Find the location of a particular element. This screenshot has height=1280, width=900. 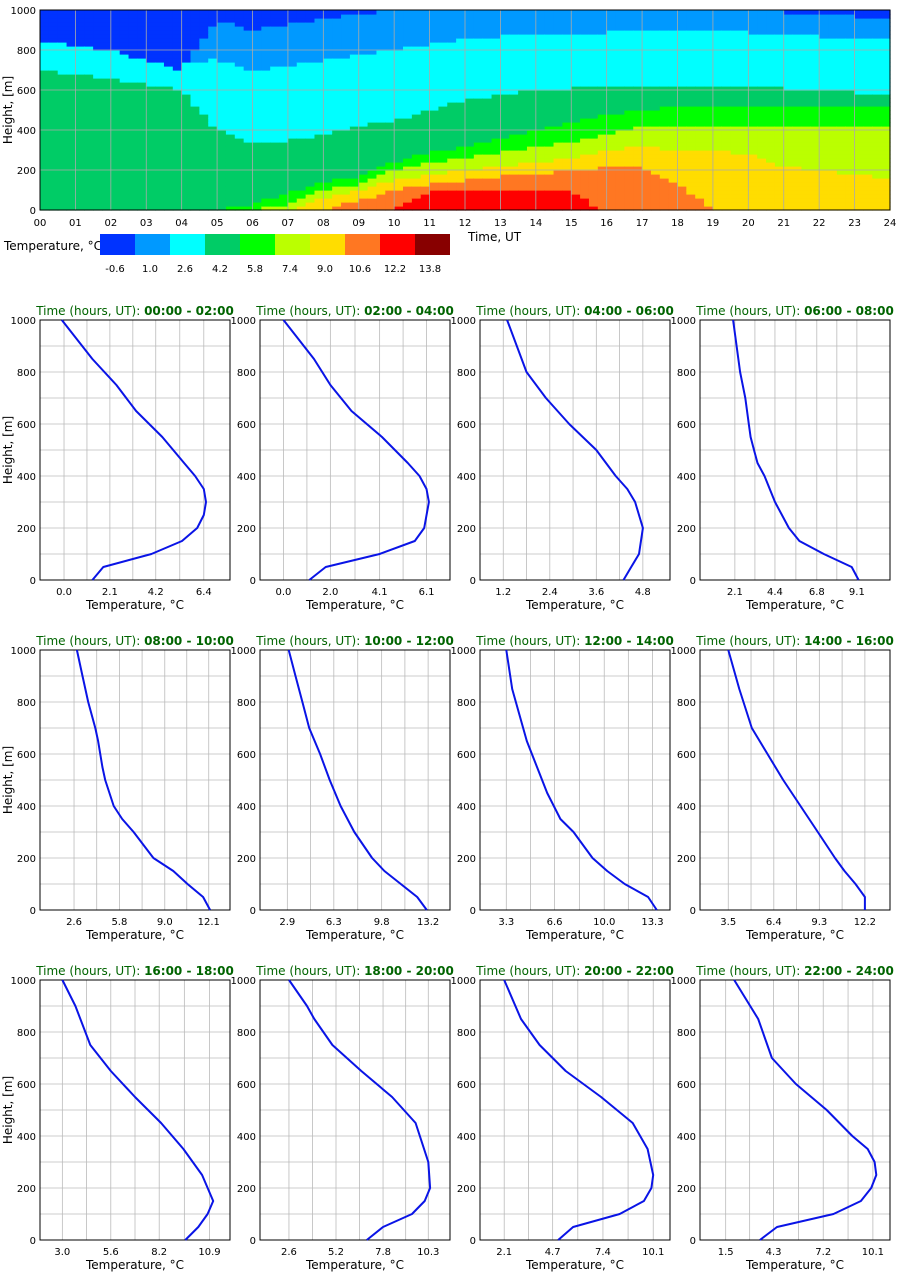

colorbar-swatch is located at coordinates (432, 244).